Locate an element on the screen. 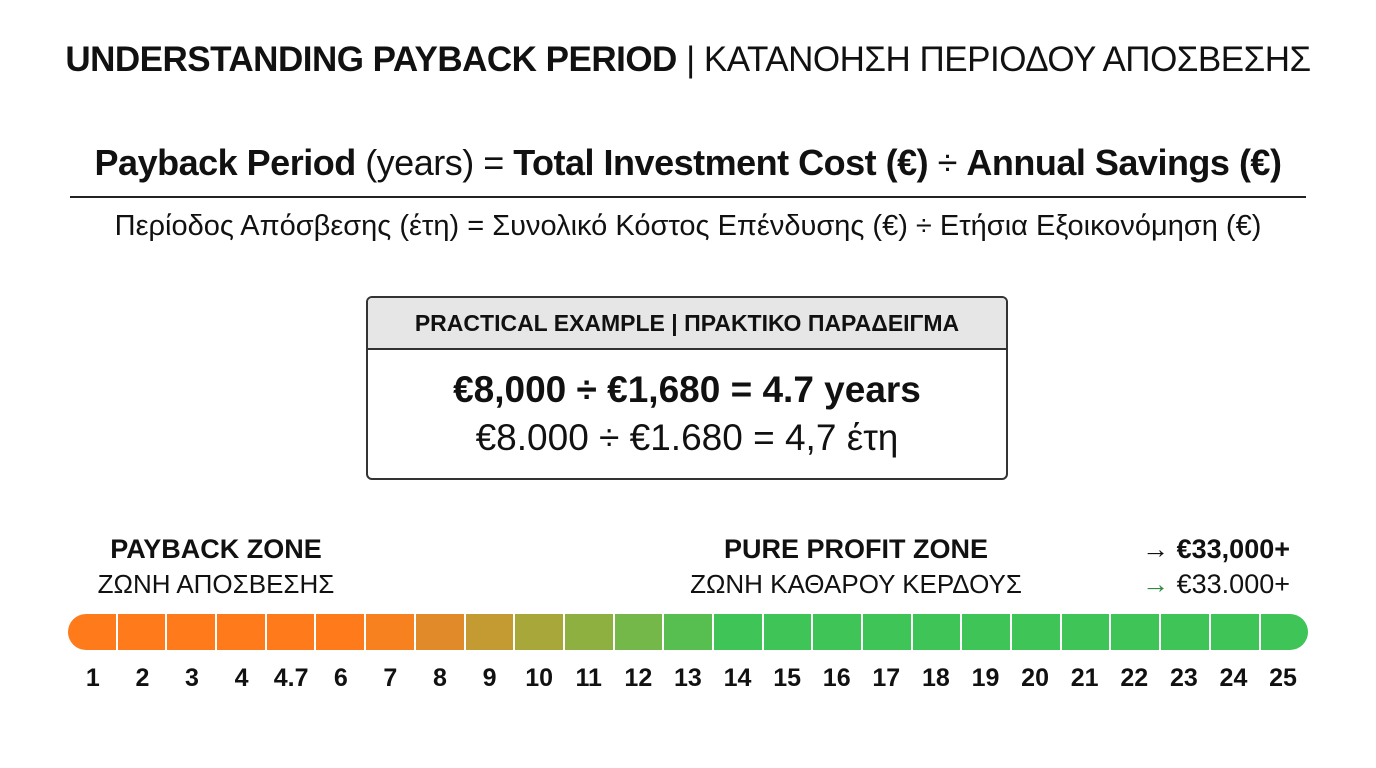 The image size is (1376, 768). formula-term-annual-savings: Annual Savings (€) is located at coordinates (1124, 162).